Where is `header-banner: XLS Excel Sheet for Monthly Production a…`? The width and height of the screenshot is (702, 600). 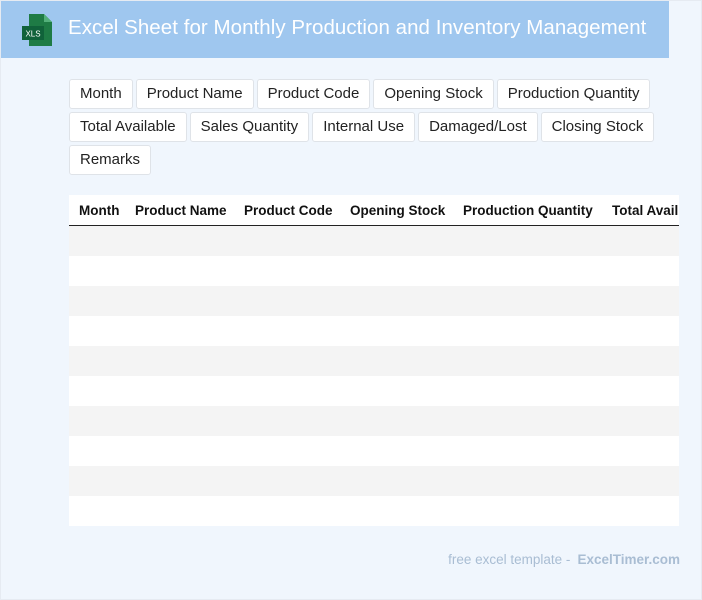
header-banner: XLS Excel Sheet for Monthly Production a… is located at coordinates (335, 29).